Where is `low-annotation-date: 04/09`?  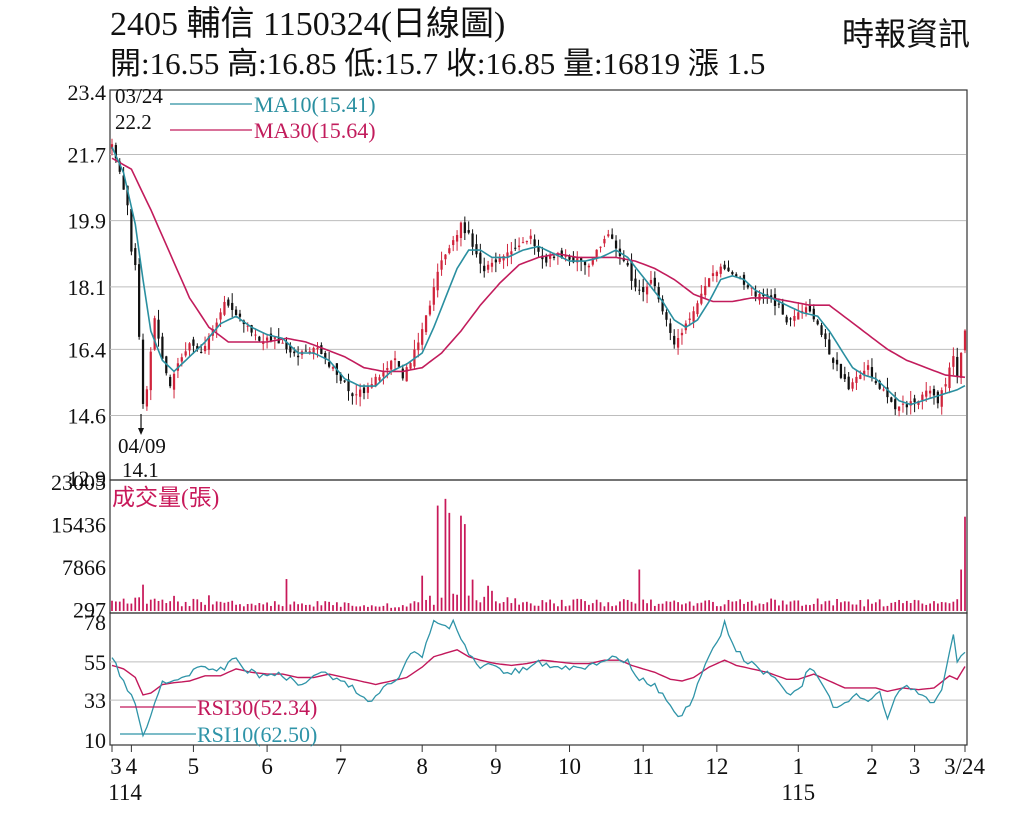
low-annotation-date: 04/09 is located at coordinates (142, 446).